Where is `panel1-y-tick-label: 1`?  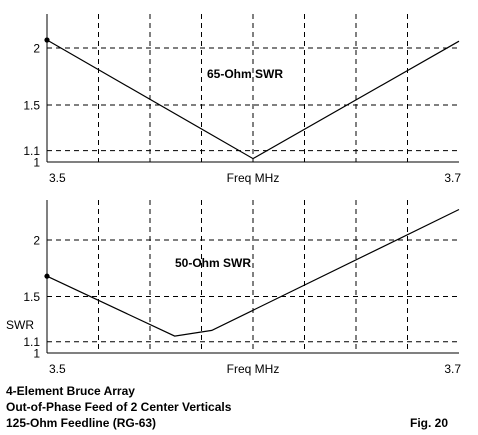 panel1-y-tick-label: 1 is located at coordinates (36, 163).